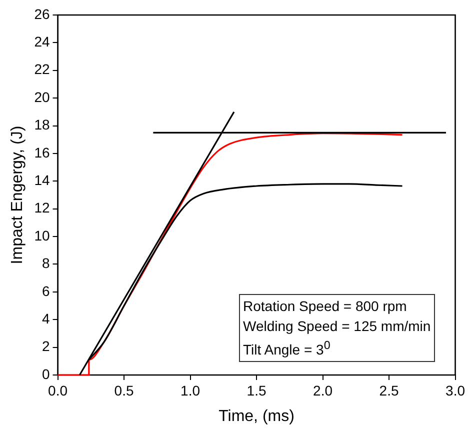  I want to click on y-tick-label: 16, so click(42, 152).